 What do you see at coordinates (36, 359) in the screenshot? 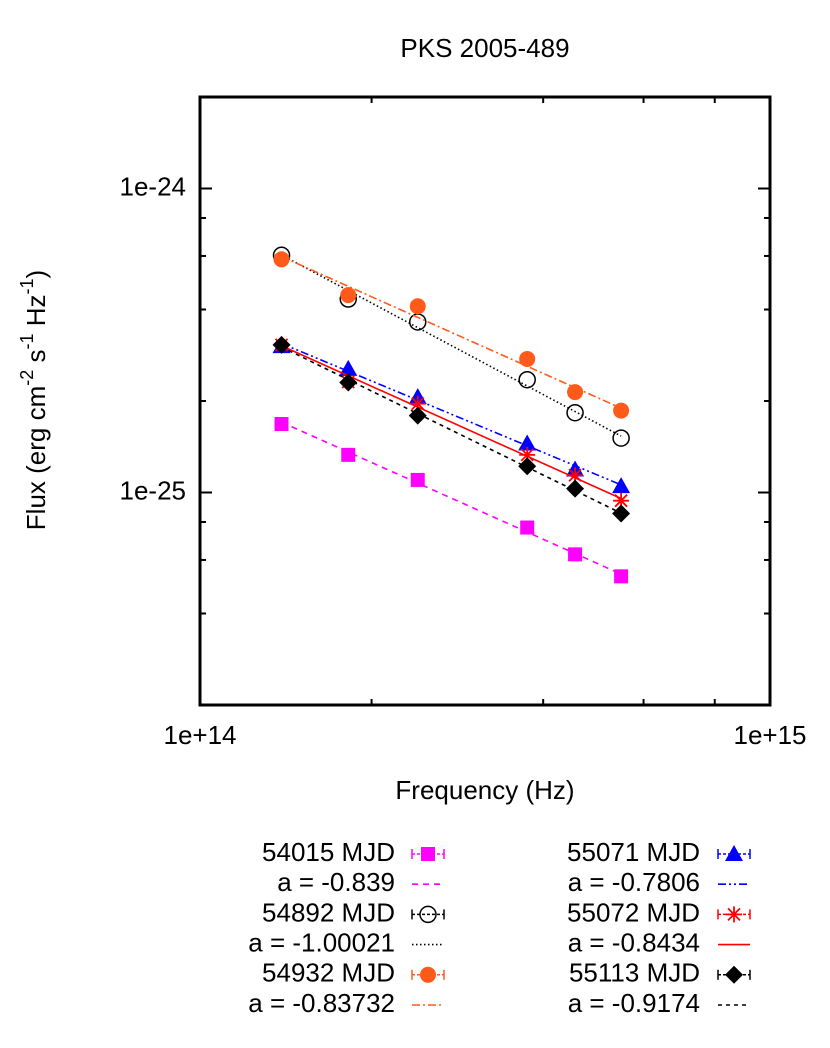
I see `y-label-part: s` at bounding box center [36, 359].